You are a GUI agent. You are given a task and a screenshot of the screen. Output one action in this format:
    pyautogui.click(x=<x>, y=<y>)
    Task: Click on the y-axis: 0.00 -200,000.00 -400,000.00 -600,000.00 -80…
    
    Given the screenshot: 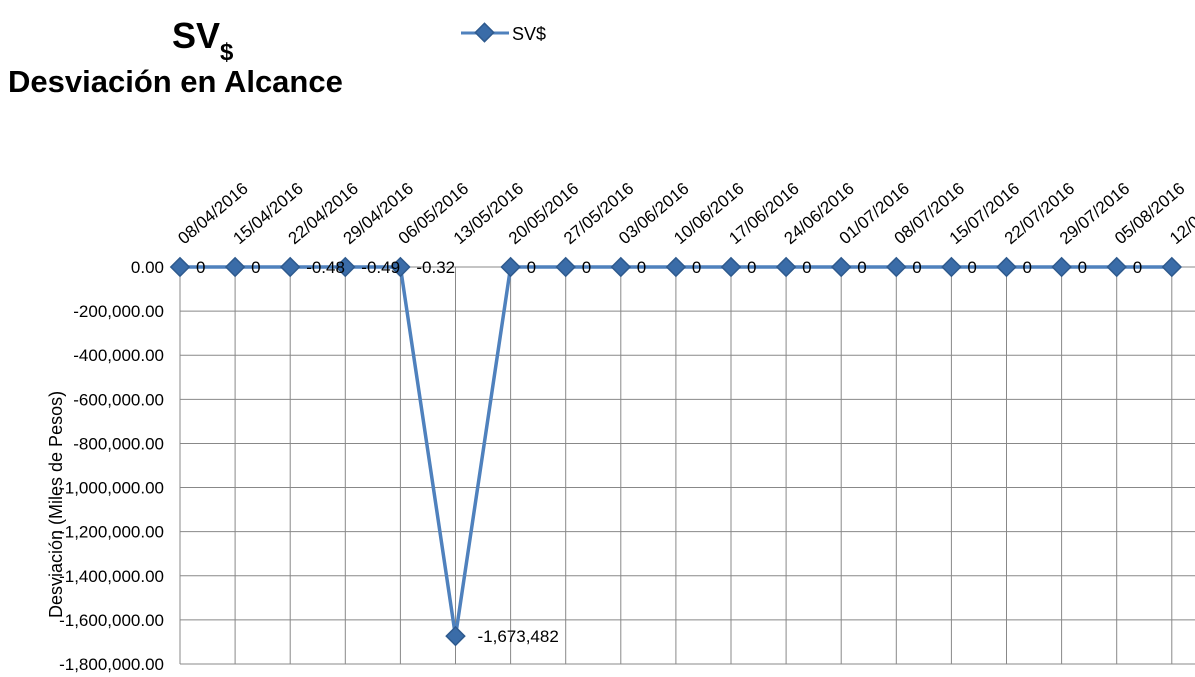 What is the action you would take?
    pyautogui.click(x=111, y=466)
    